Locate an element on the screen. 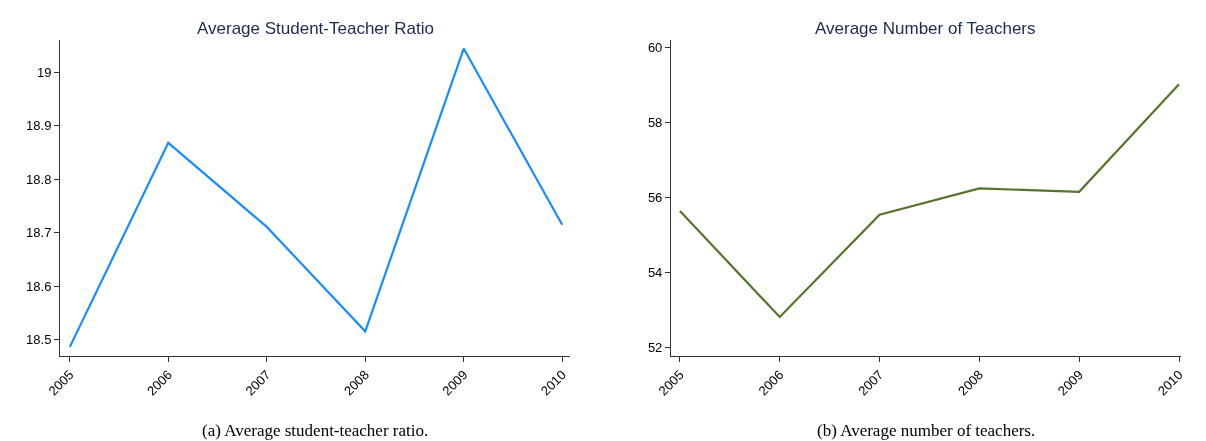 This screenshot has width=1206, height=441. text: (a) Average student-teacher ratio. is located at coordinates (315, 430).